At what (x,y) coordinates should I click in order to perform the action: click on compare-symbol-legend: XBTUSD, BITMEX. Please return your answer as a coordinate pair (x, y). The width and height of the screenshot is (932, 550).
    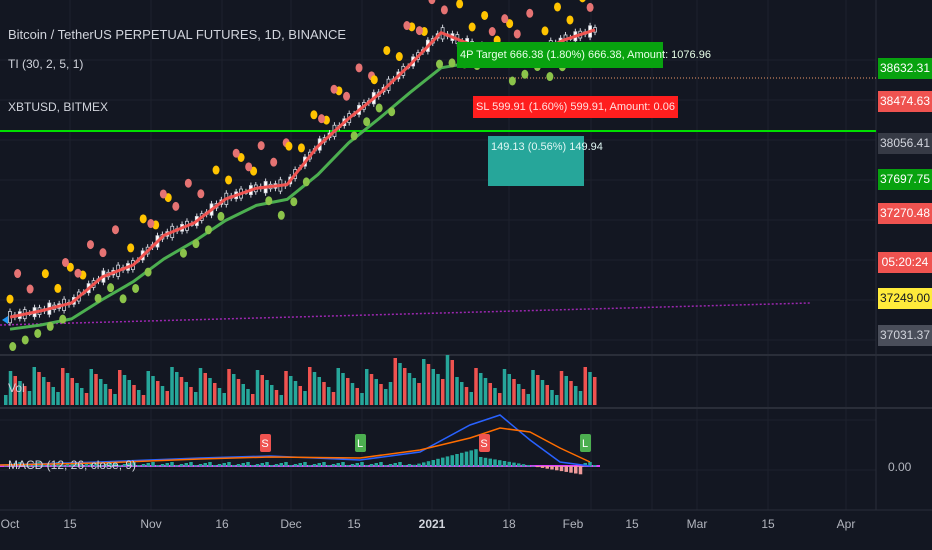
    Looking at the image, I should click on (58, 107).